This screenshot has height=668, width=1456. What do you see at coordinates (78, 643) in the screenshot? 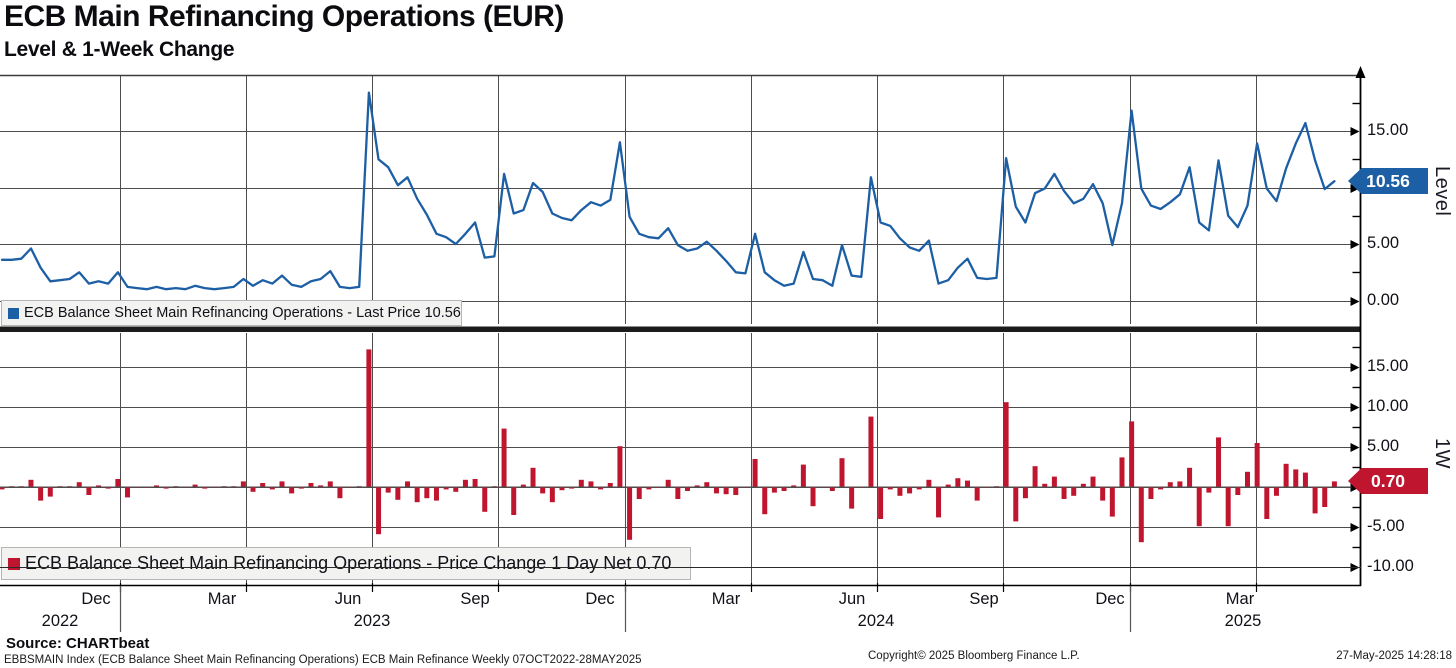
I see `footer-source: Source: CHARTbeat` at bounding box center [78, 643].